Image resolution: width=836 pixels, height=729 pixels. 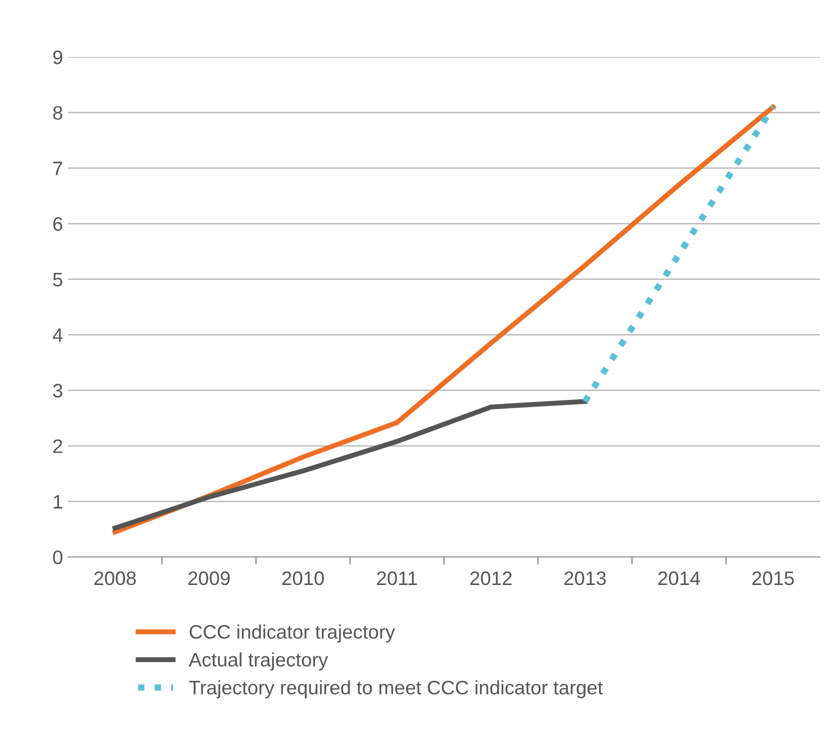 What do you see at coordinates (491, 578) in the screenshot?
I see `x-tick-label: 2012` at bounding box center [491, 578].